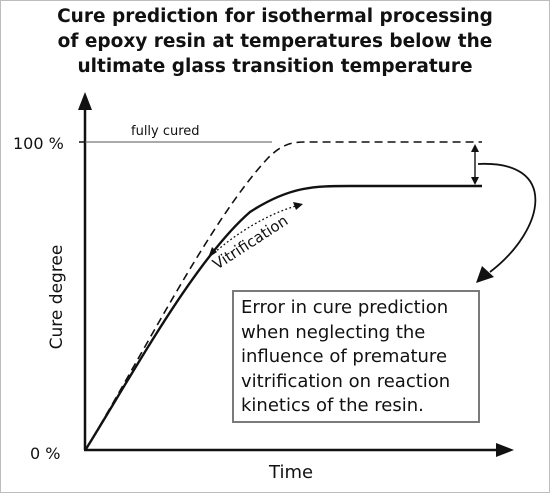 The height and width of the screenshot is (493, 550). Describe the element at coordinates (333, 332) in the screenshot. I see `note-line-2: when neglecting the` at that location.